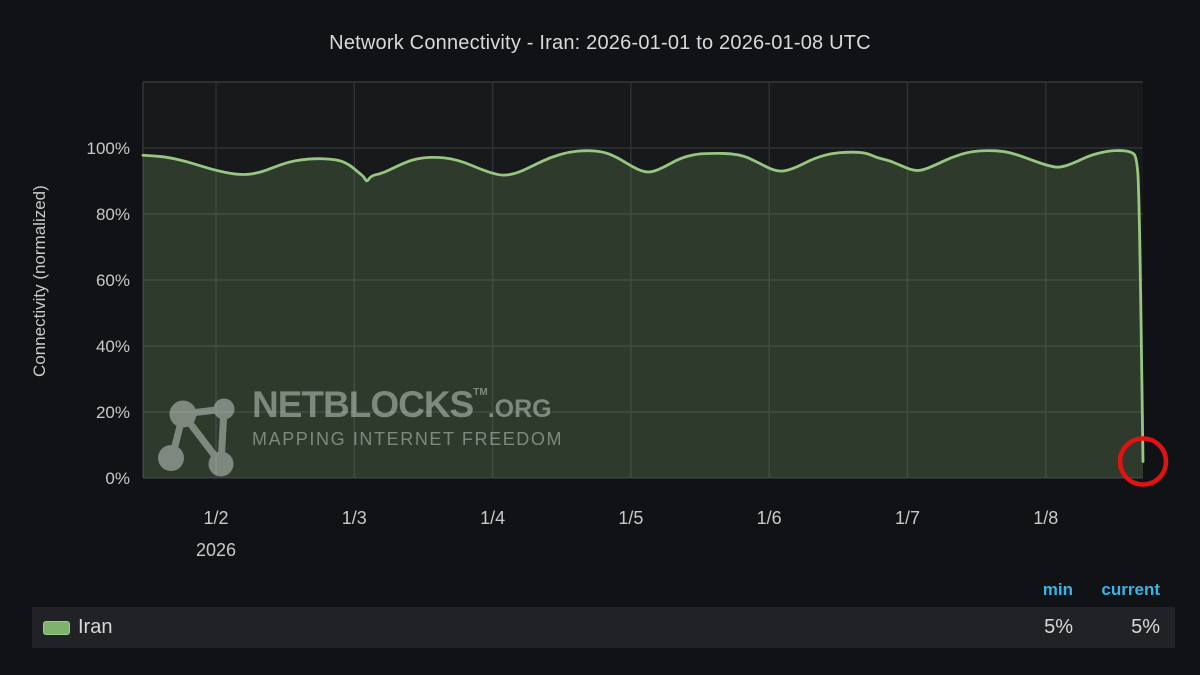 This screenshot has width=1200, height=675. What do you see at coordinates (1045, 518) in the screenshot?
I see `x-tick-label: 1/8` at bounding box center [1045, 518].